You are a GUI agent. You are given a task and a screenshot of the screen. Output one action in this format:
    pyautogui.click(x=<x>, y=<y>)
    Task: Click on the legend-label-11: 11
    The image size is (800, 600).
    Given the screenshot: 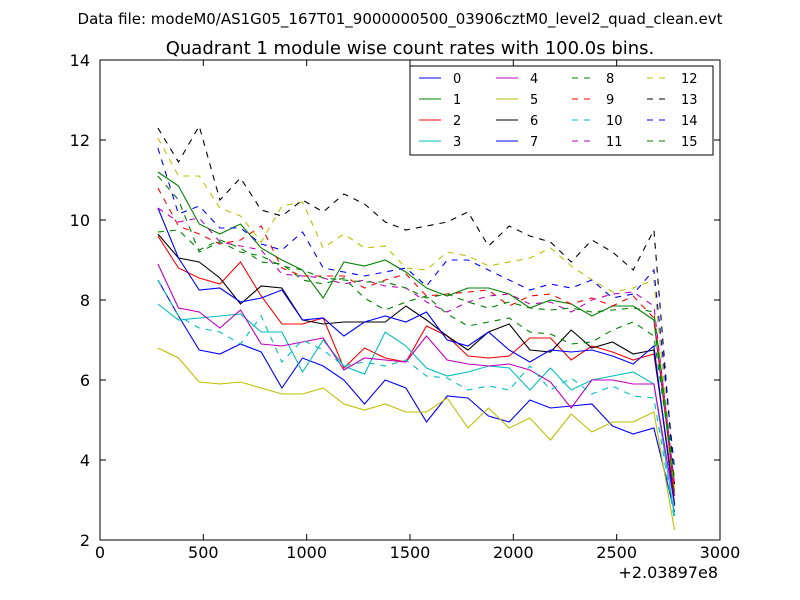 What is the action you would take?
    pyautogui.click(x=614, y=142)
    